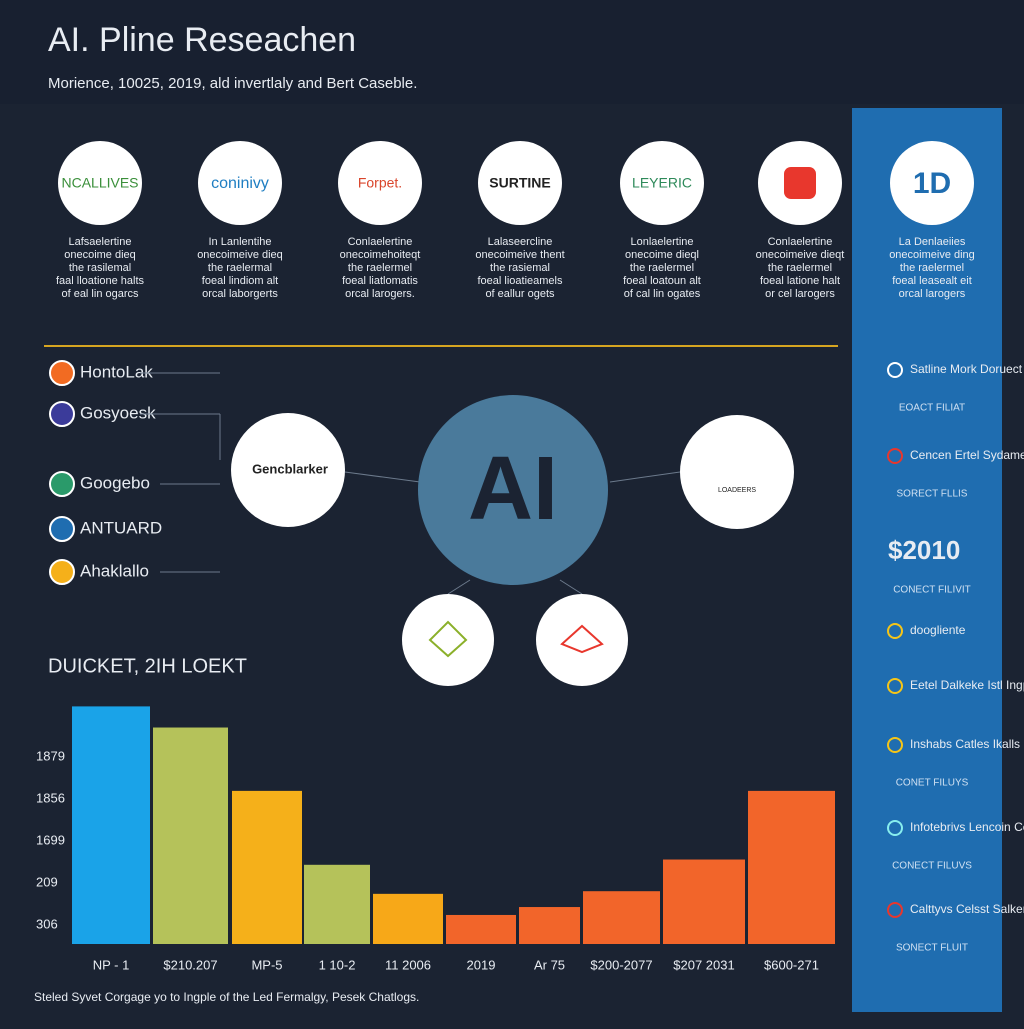  What do you see at coordinates (114, 570) in the screenshot?
I see `partner-name: Ahaklallo` at bounding box center [114, 570].